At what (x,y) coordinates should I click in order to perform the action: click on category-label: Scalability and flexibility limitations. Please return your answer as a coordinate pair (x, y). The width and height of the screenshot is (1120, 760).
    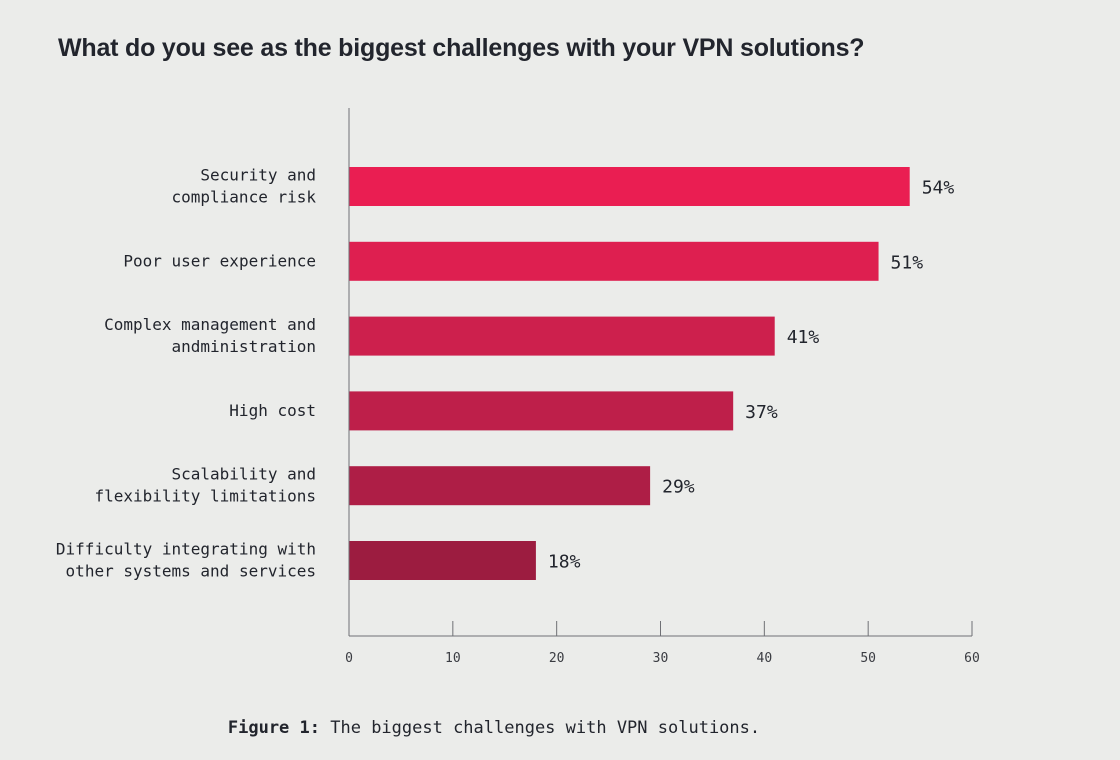
    Looking at the image, I should click on (205, 485).